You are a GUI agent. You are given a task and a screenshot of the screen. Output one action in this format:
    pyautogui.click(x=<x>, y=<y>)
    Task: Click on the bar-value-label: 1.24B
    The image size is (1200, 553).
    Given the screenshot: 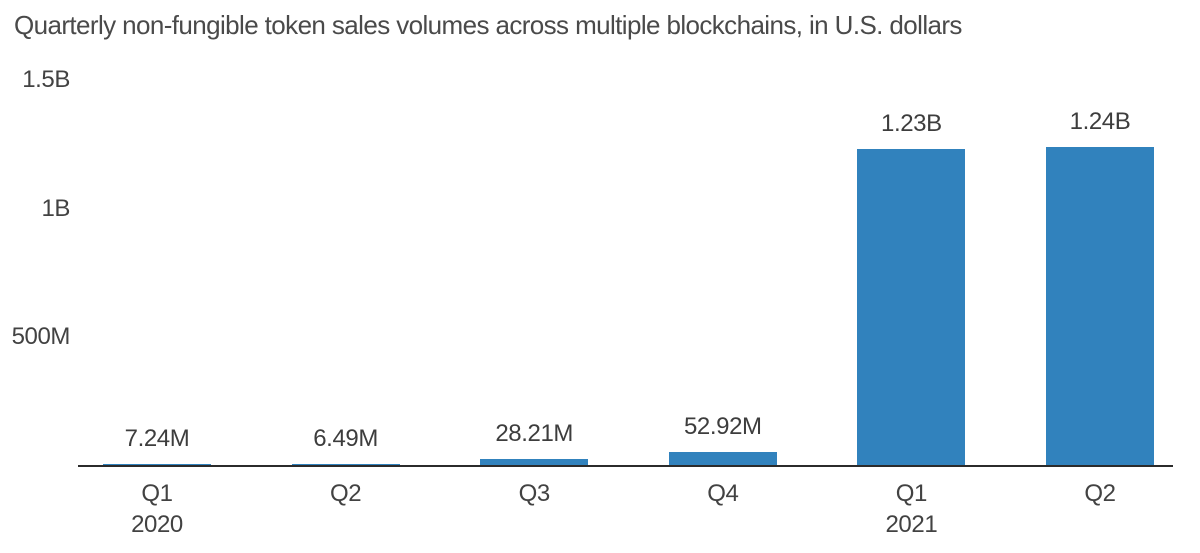 What is the action you would take?
    pyautogui.click(x=1100, y=121)
    